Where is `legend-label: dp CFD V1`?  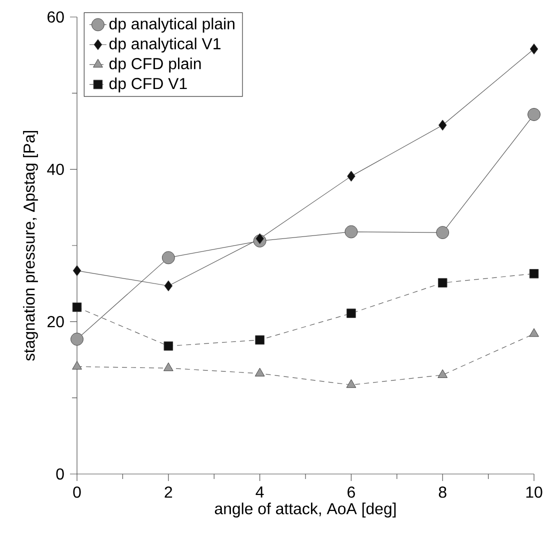
legend-label: dp CFD V1 is located at coordinates (148, 85).